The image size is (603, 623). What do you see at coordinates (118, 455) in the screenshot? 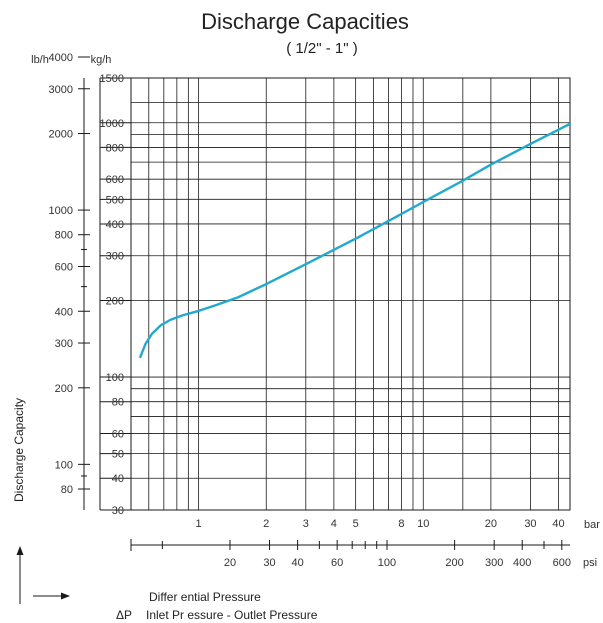
I see `kg-tick-label: 50` at bounding box center [118, 455].